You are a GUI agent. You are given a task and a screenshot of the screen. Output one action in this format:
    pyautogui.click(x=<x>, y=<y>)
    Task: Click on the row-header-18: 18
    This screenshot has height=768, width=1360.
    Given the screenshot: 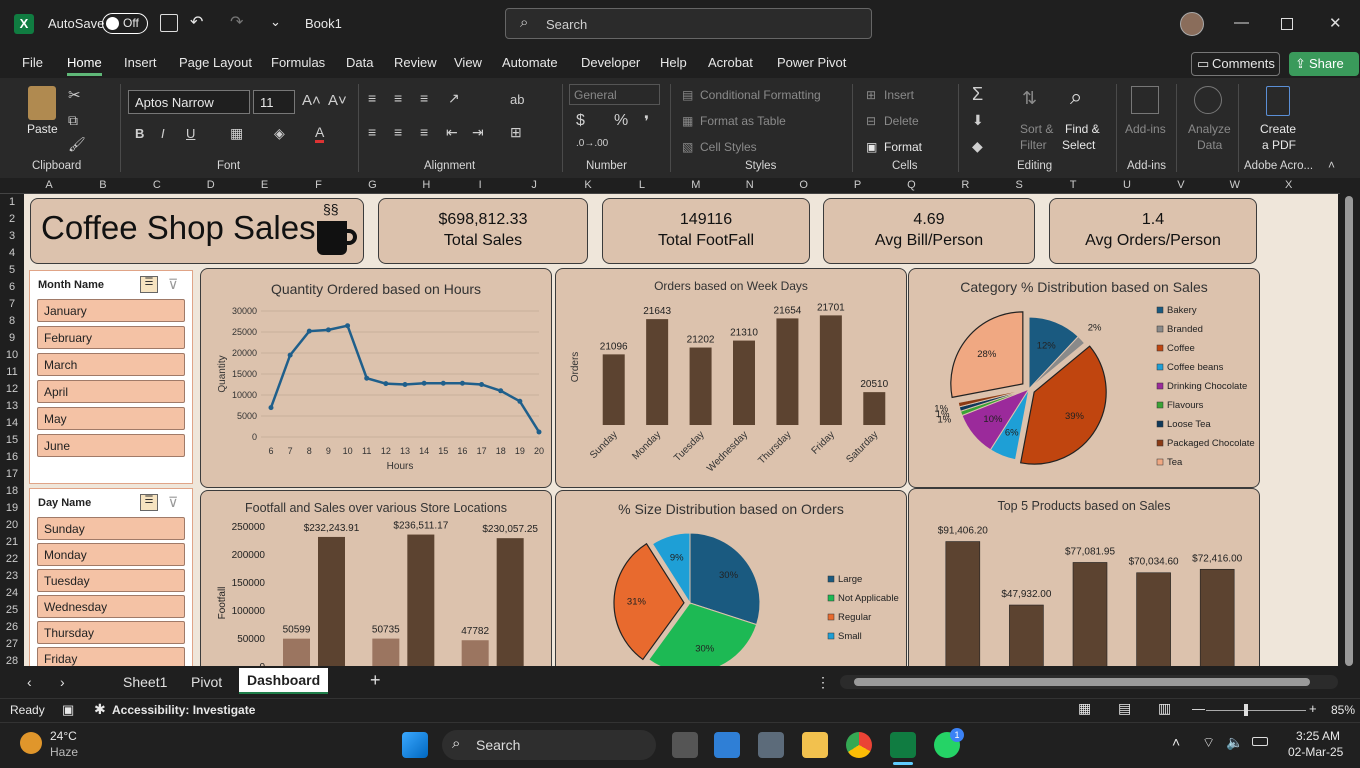 What is the action you would take?
    pyautogui.click(x=12, y=491)
    